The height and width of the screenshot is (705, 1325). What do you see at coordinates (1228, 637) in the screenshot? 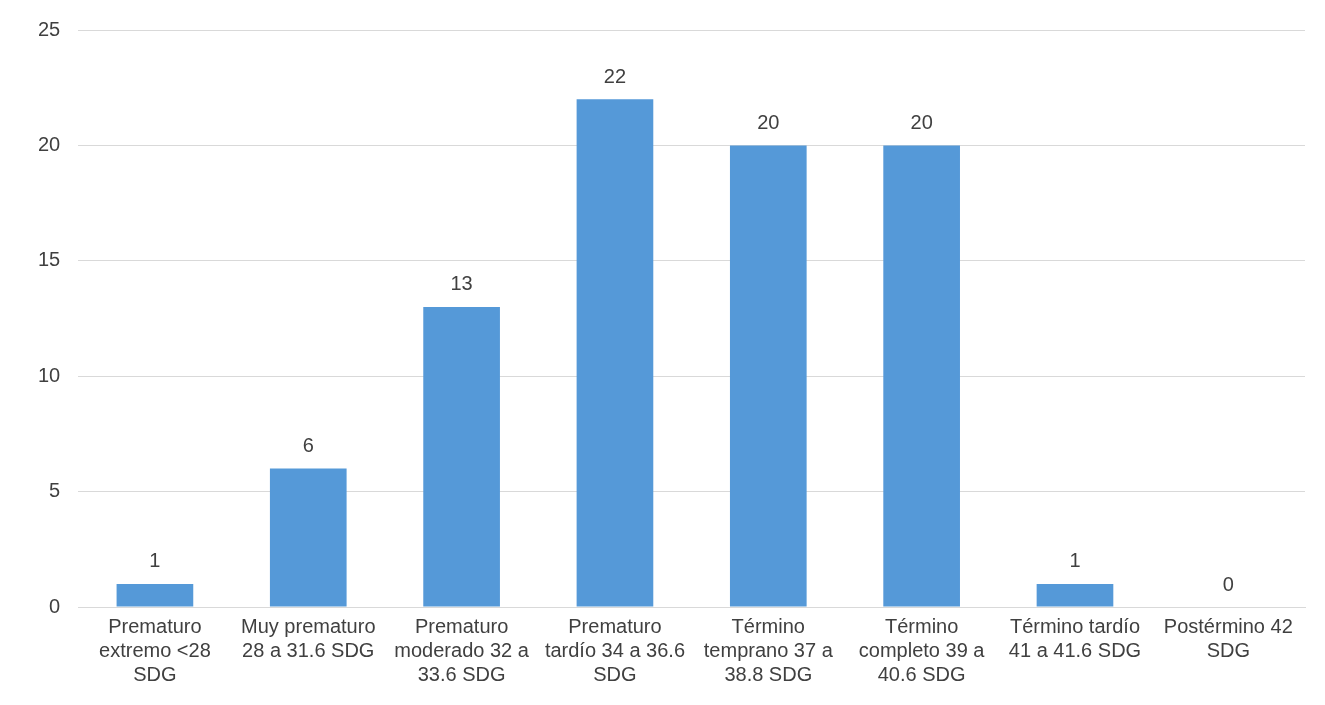
I see `x-tick-label: Postérmino 42 SDG` at bounding box center [1228, 637].